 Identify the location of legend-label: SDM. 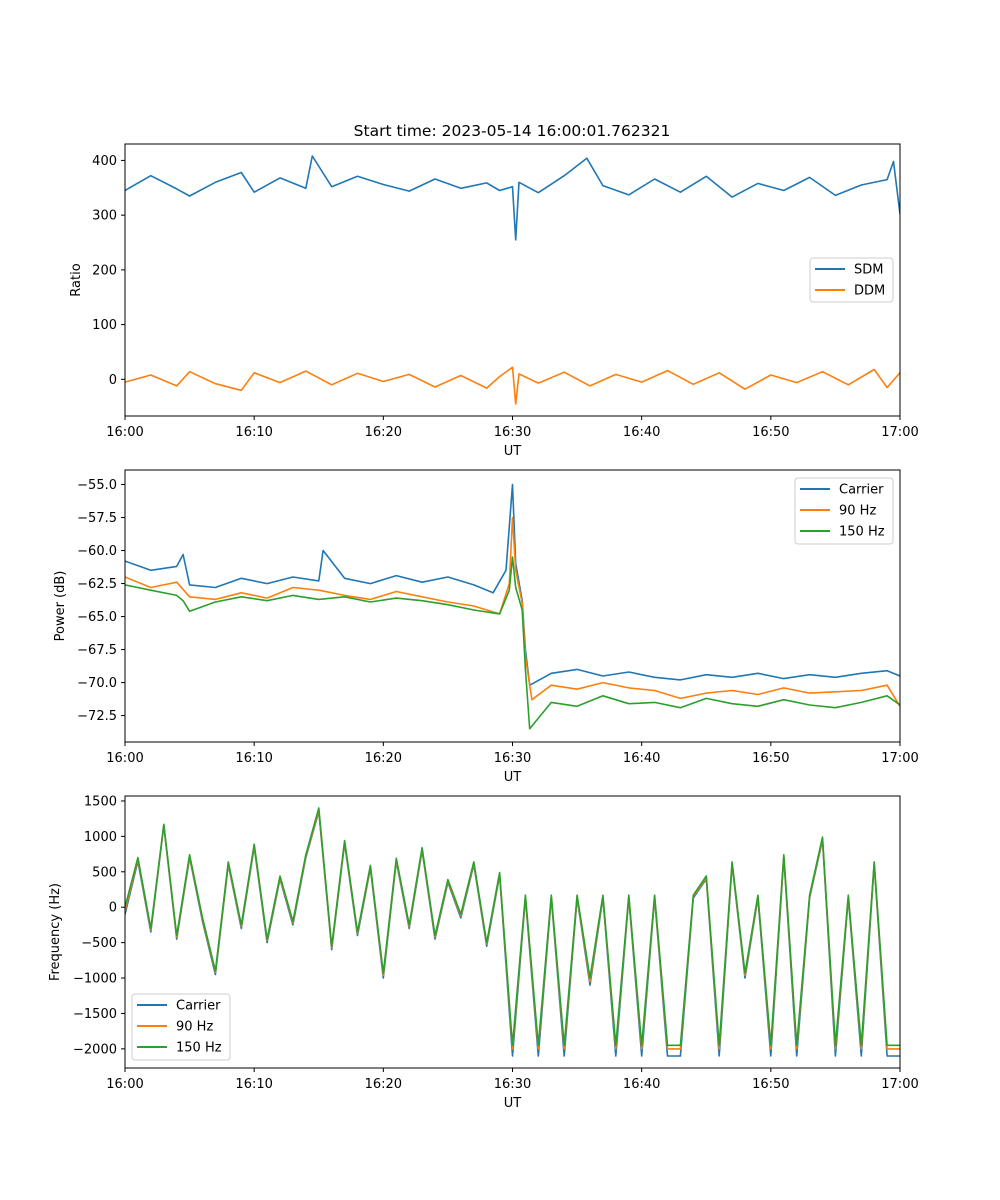
(868, 270).